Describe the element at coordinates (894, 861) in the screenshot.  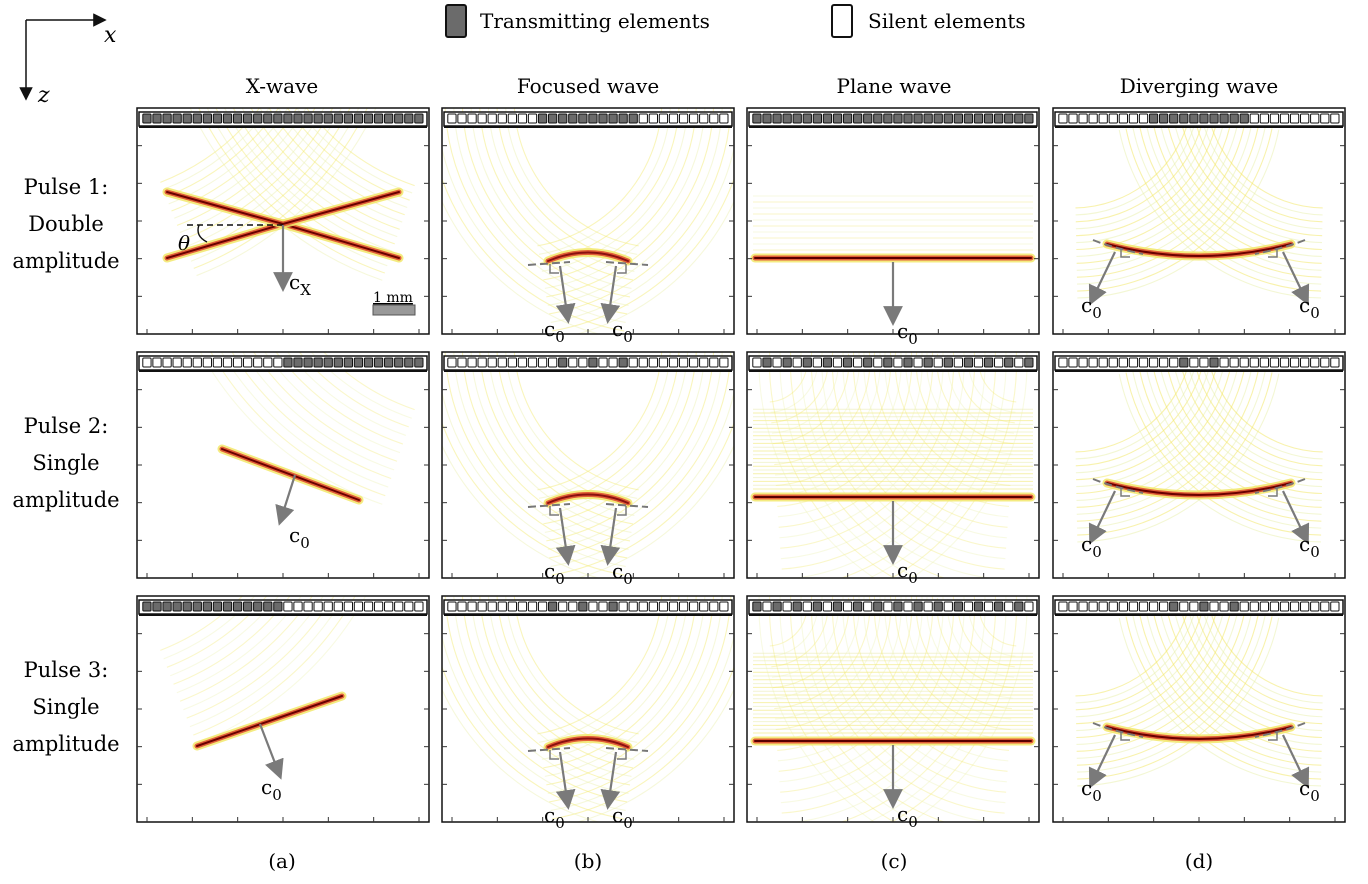
I see `caption-c: (c)` at that location.